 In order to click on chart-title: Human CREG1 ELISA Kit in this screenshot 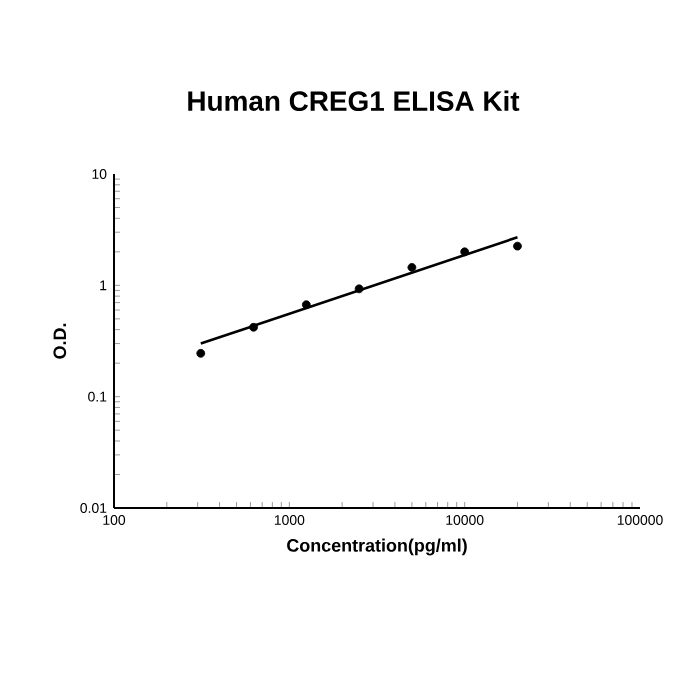, I will do `click(354, 101)`.